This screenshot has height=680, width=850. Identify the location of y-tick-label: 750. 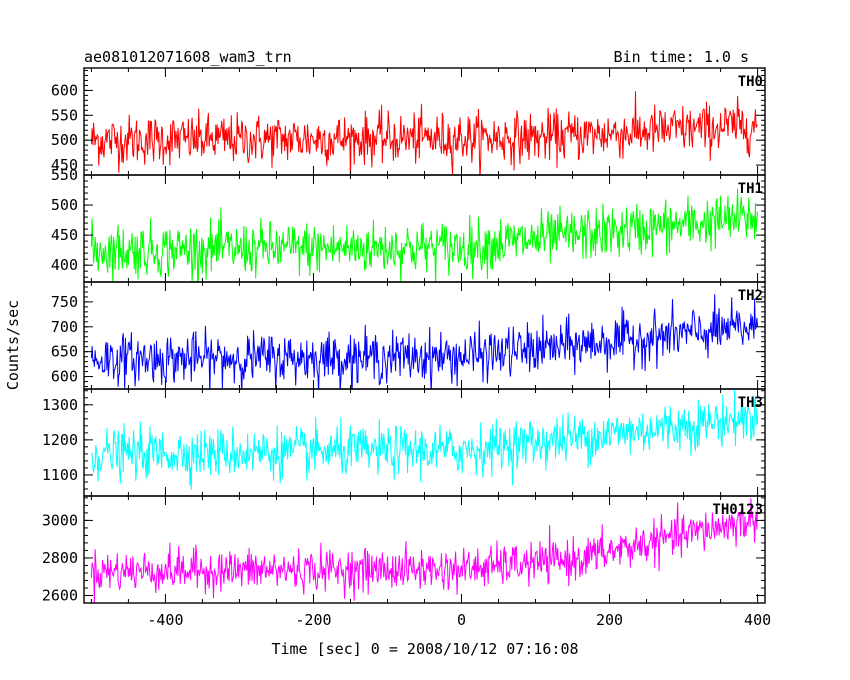
(64, 302).